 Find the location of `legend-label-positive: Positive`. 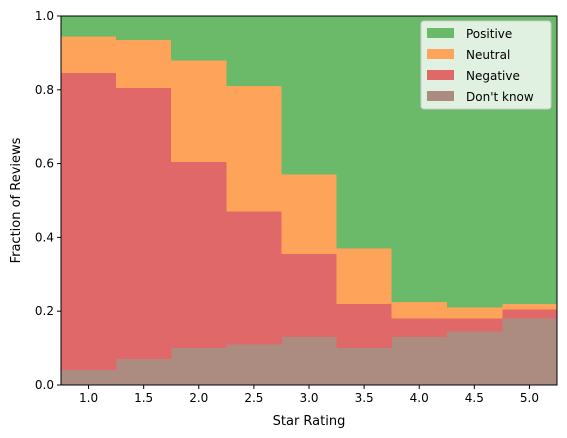

legend-label-positive: Positive is located at coordinates (489, 34).